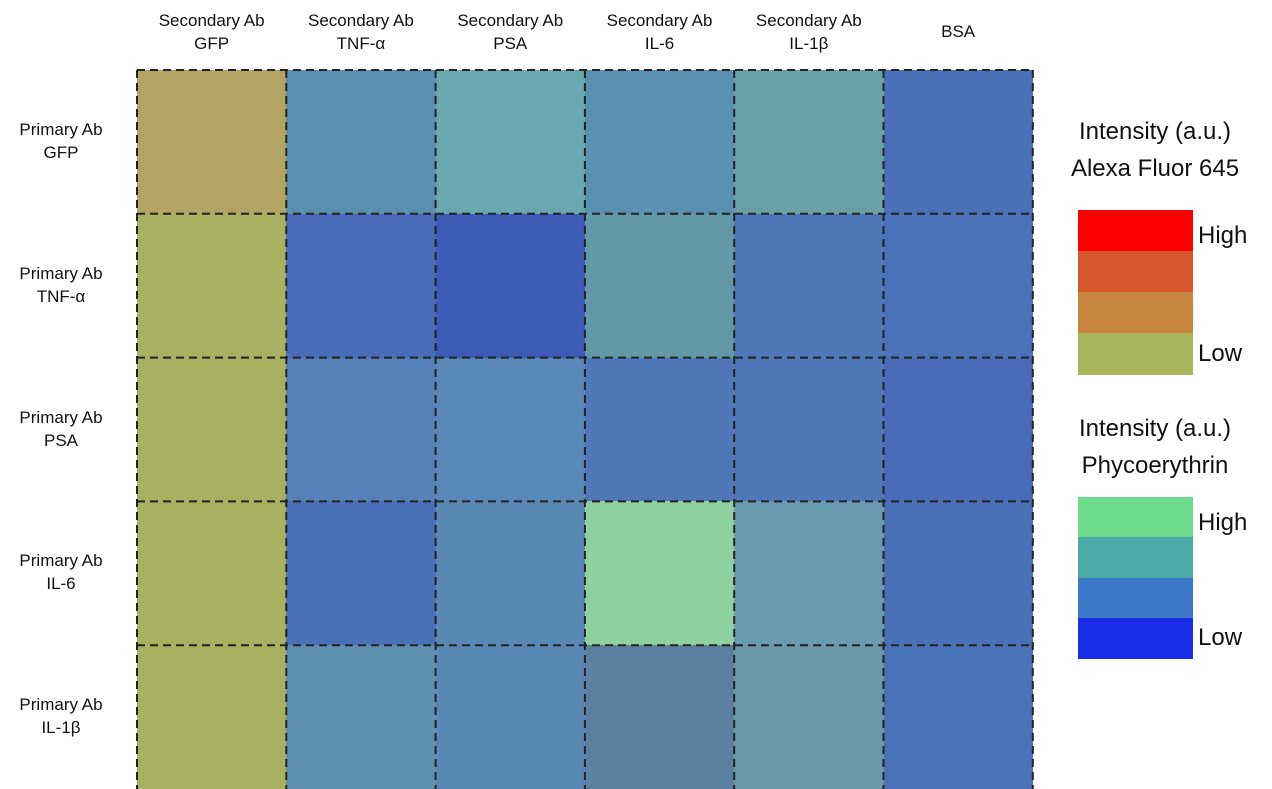 The height and width of the screenshot is (789, 1272). Describe the element at coordinates (61, 728) in the screenshot. I see `row-header: IL-1β` at that location.